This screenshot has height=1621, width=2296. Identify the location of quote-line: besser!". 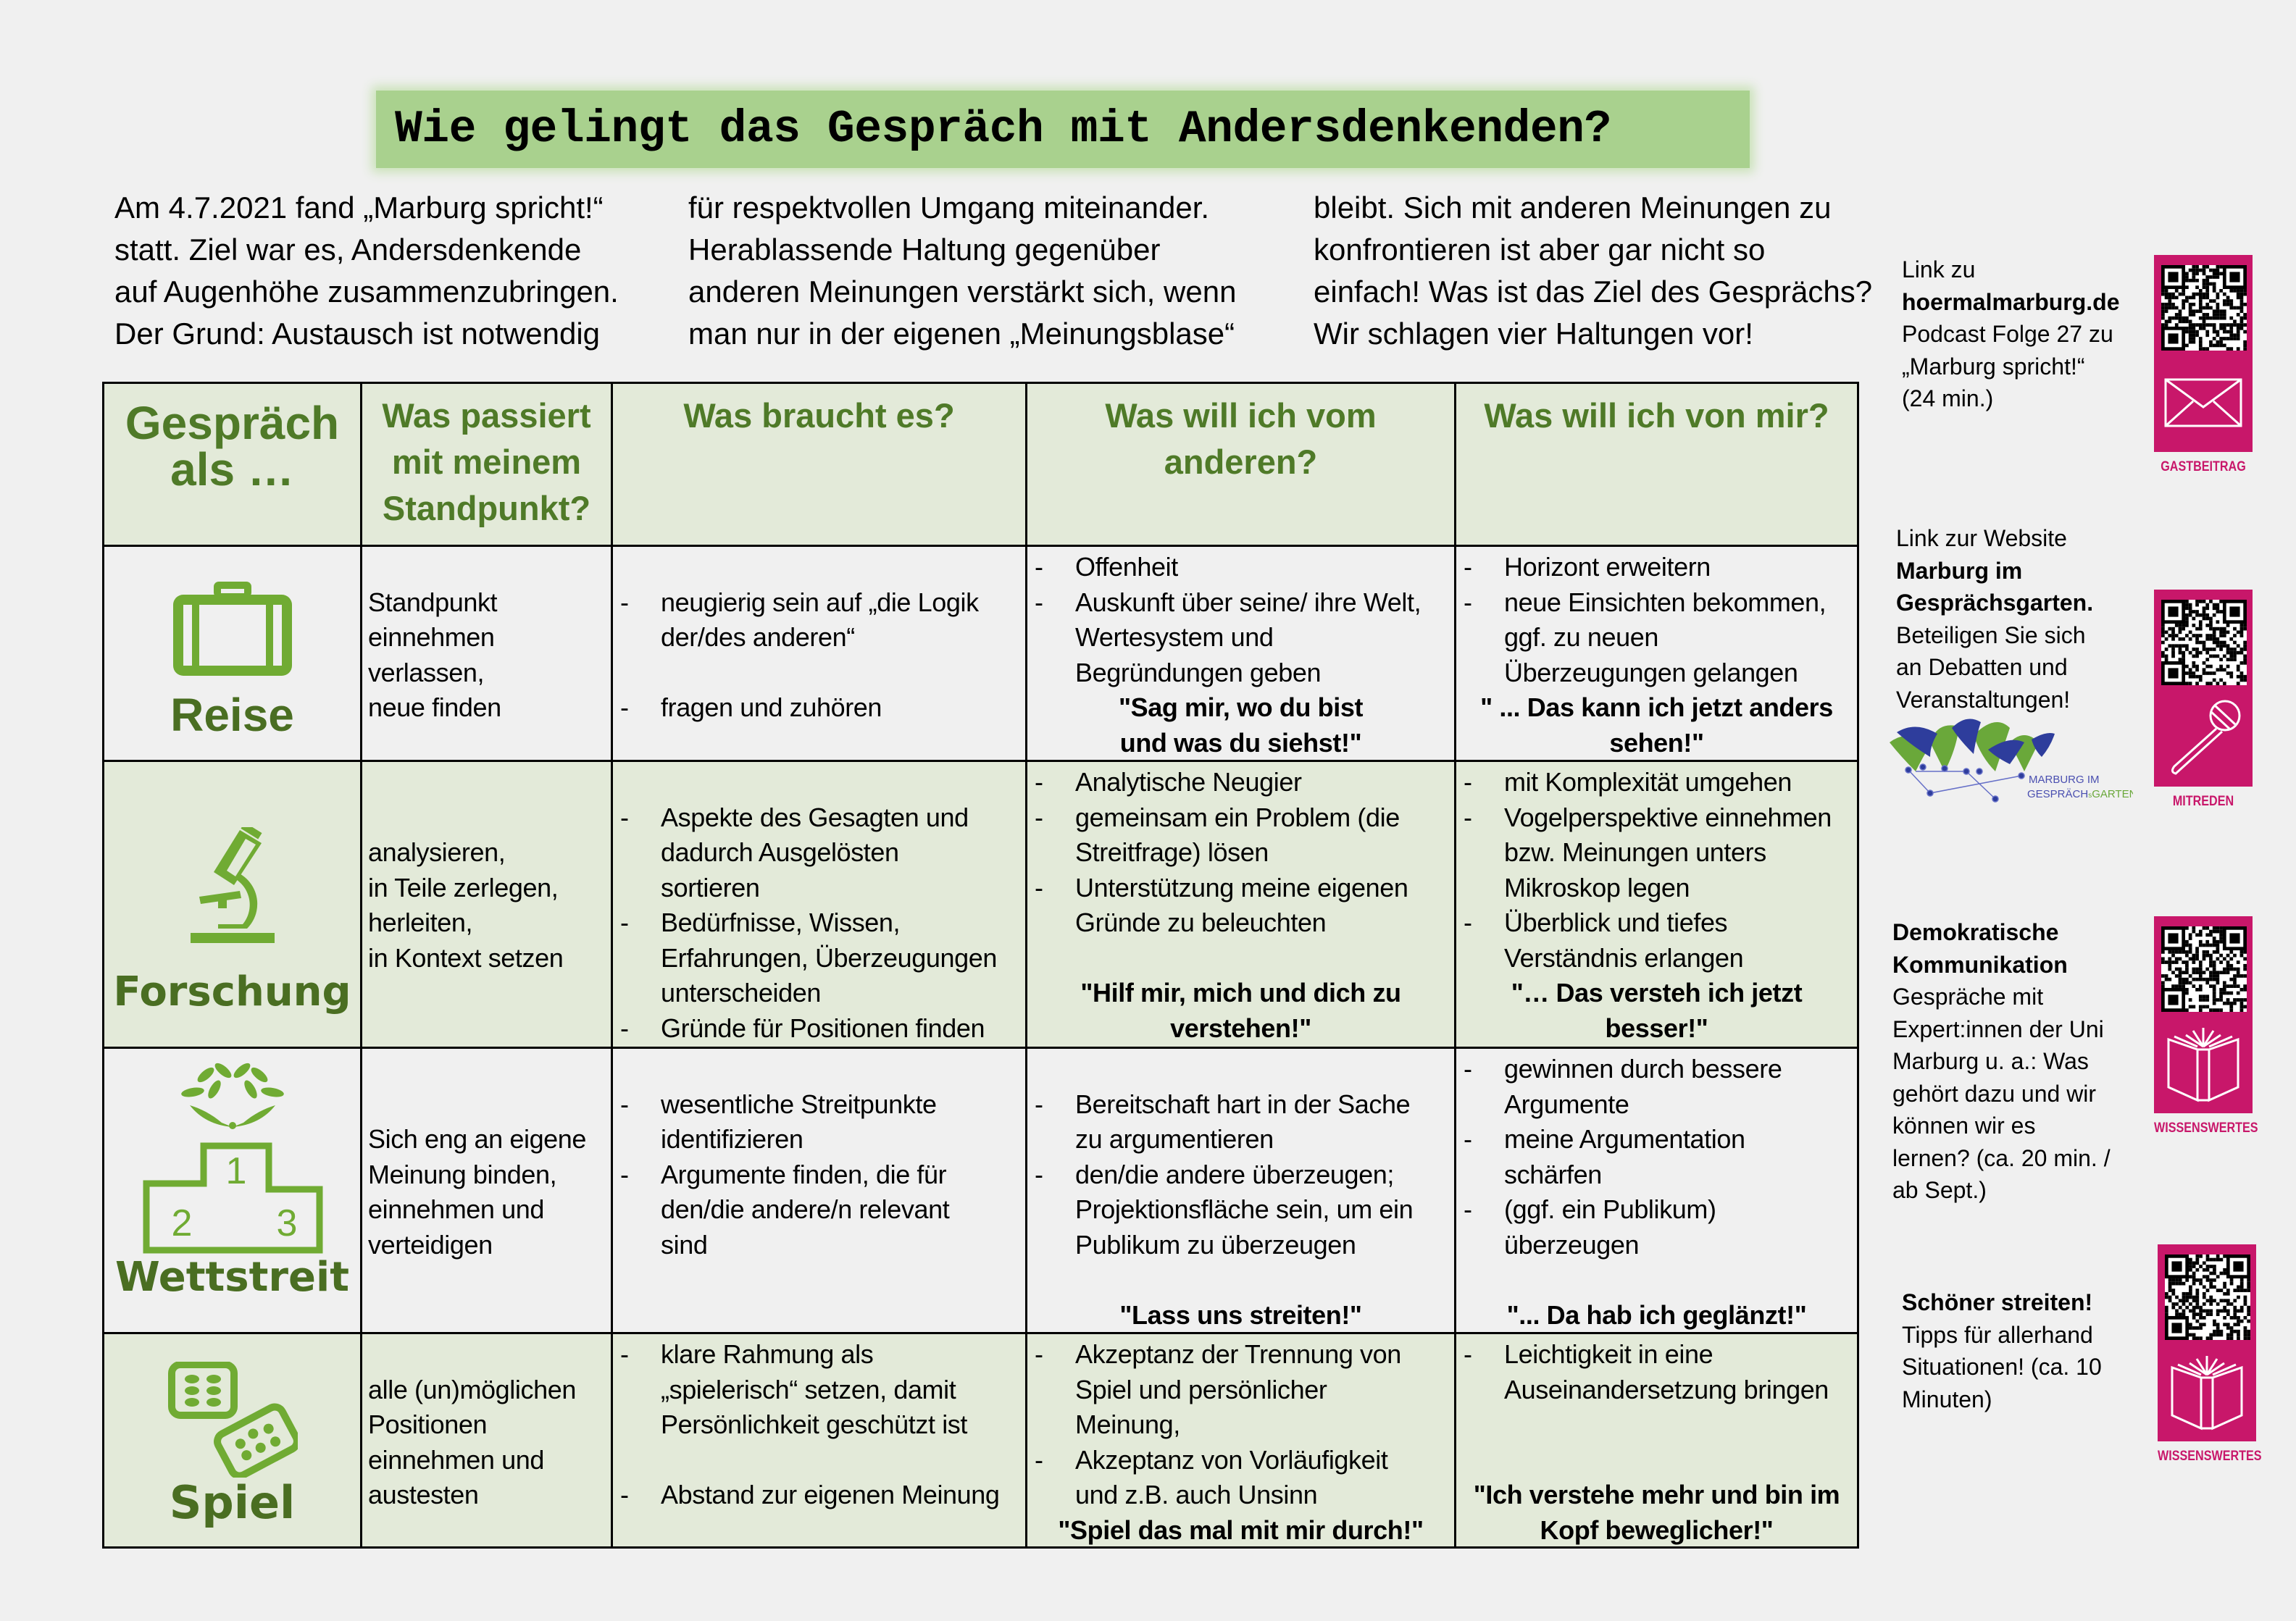
(1656, 1028).